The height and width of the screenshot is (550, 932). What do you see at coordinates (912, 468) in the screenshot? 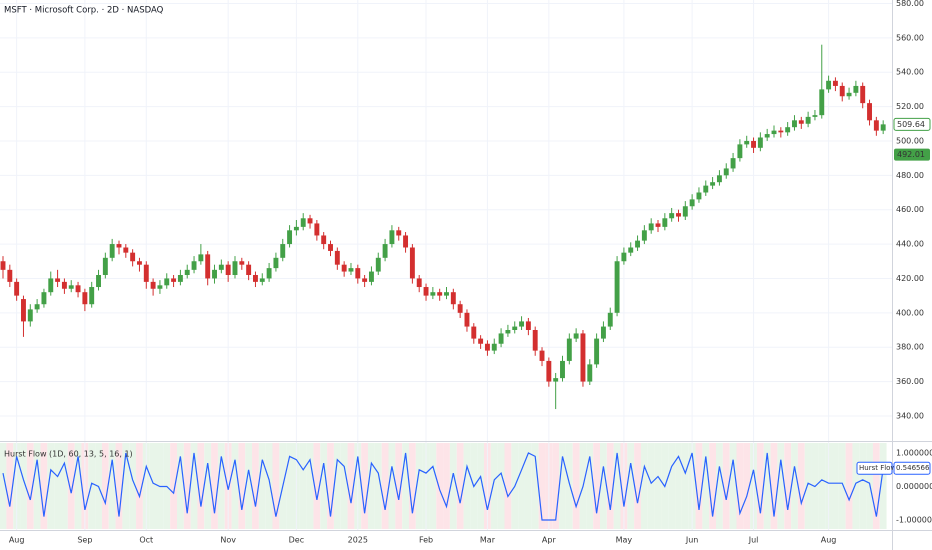
I see `indicator-value-box` at bounding box center [912, 468].